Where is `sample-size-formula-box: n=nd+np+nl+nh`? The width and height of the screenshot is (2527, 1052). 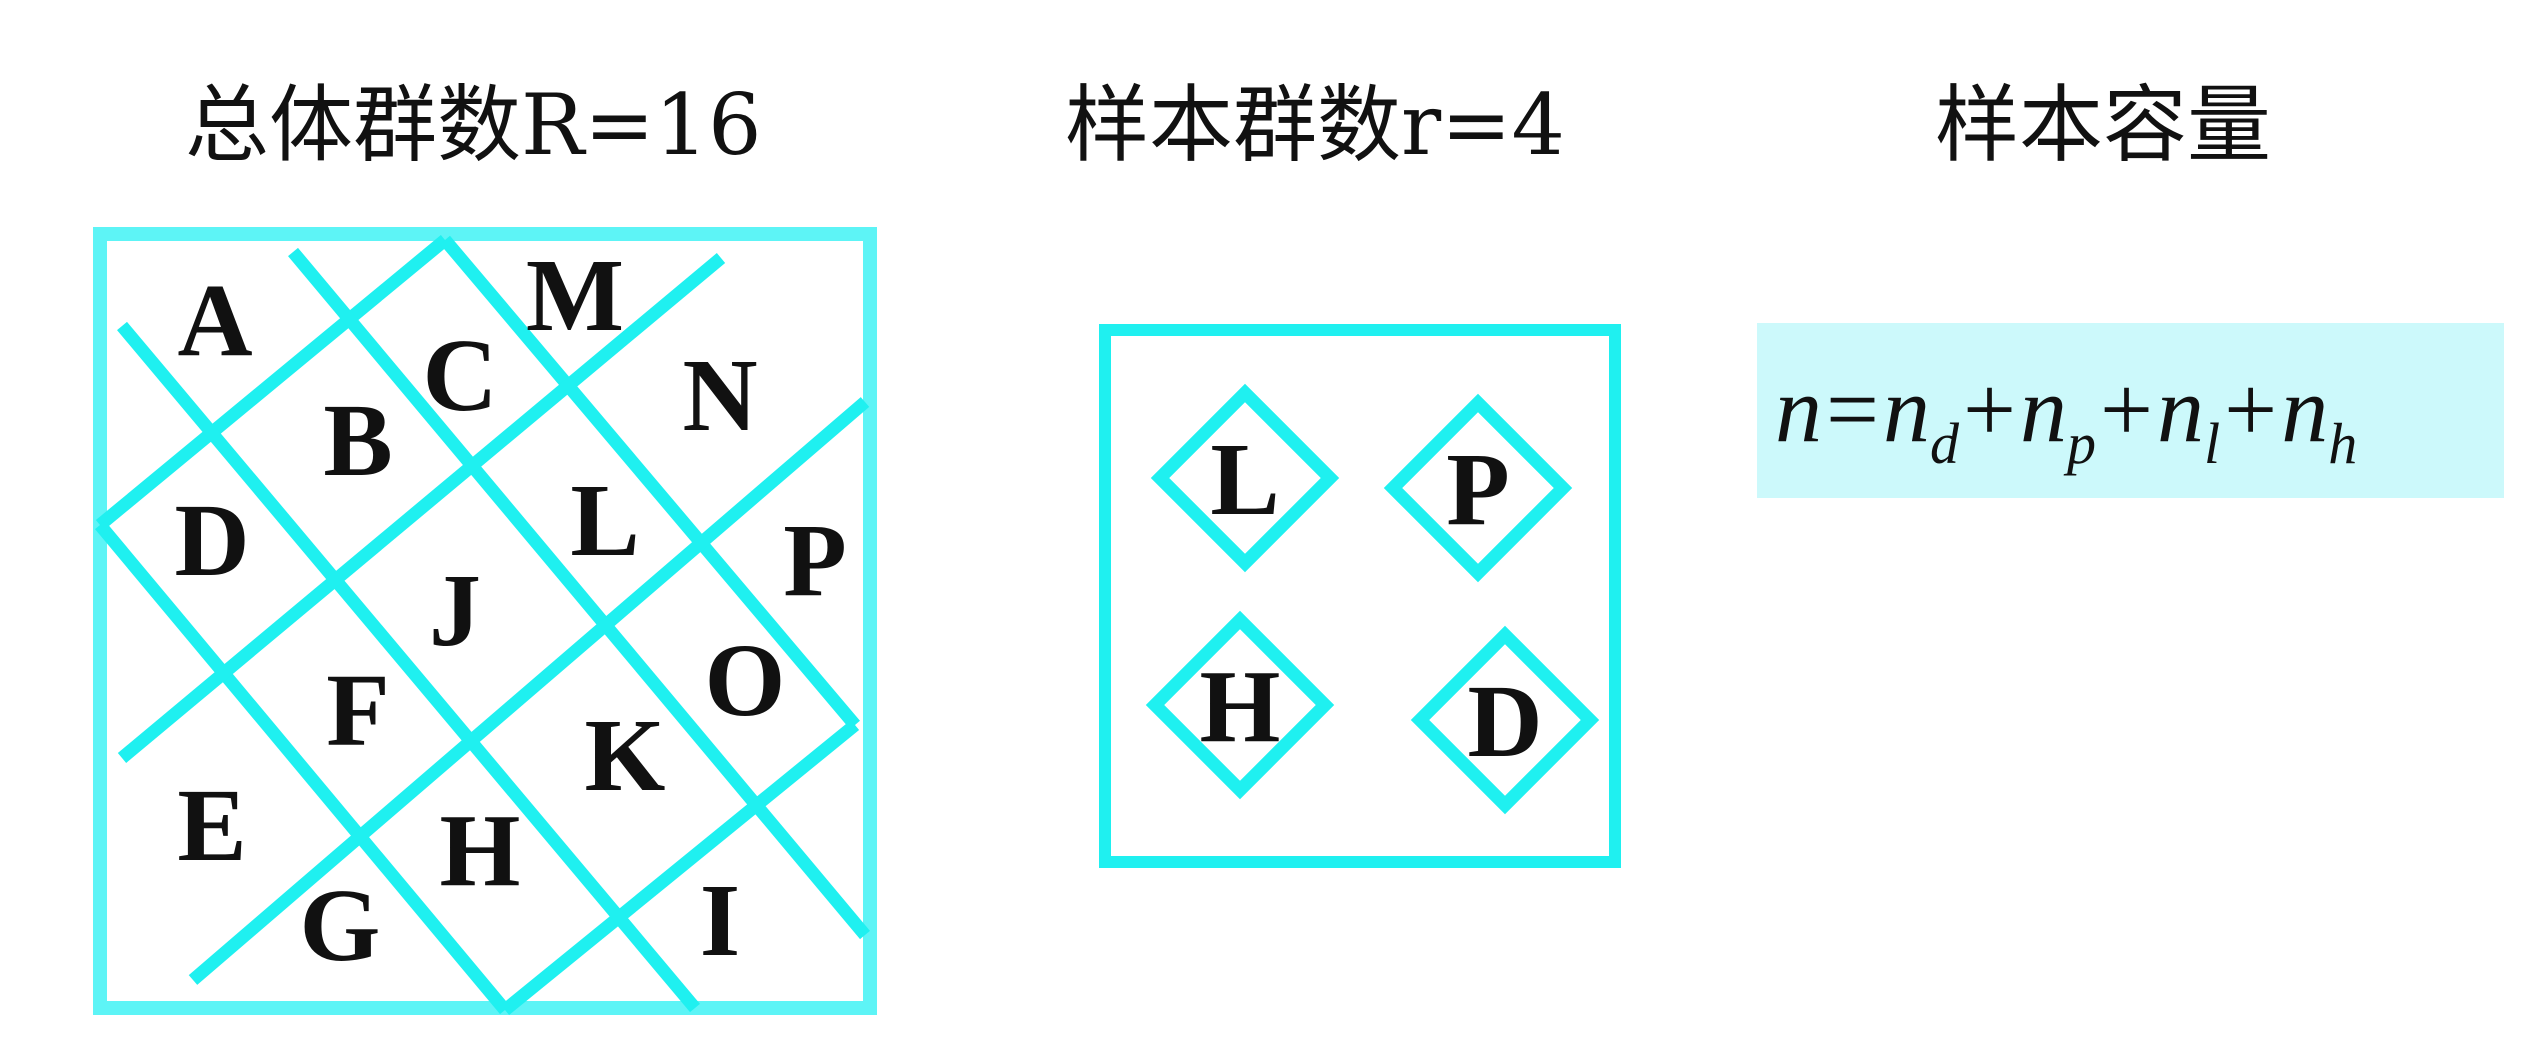 sample-size-formula-box: n=nd+np+nl+nh is located at coordinates (2130, 410).